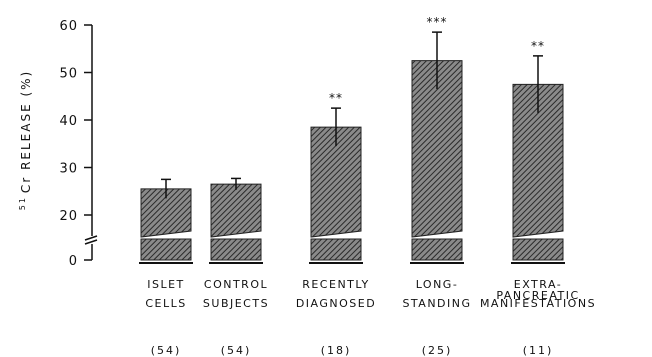  I want to click on bar-group: ***, so click(437, 139).